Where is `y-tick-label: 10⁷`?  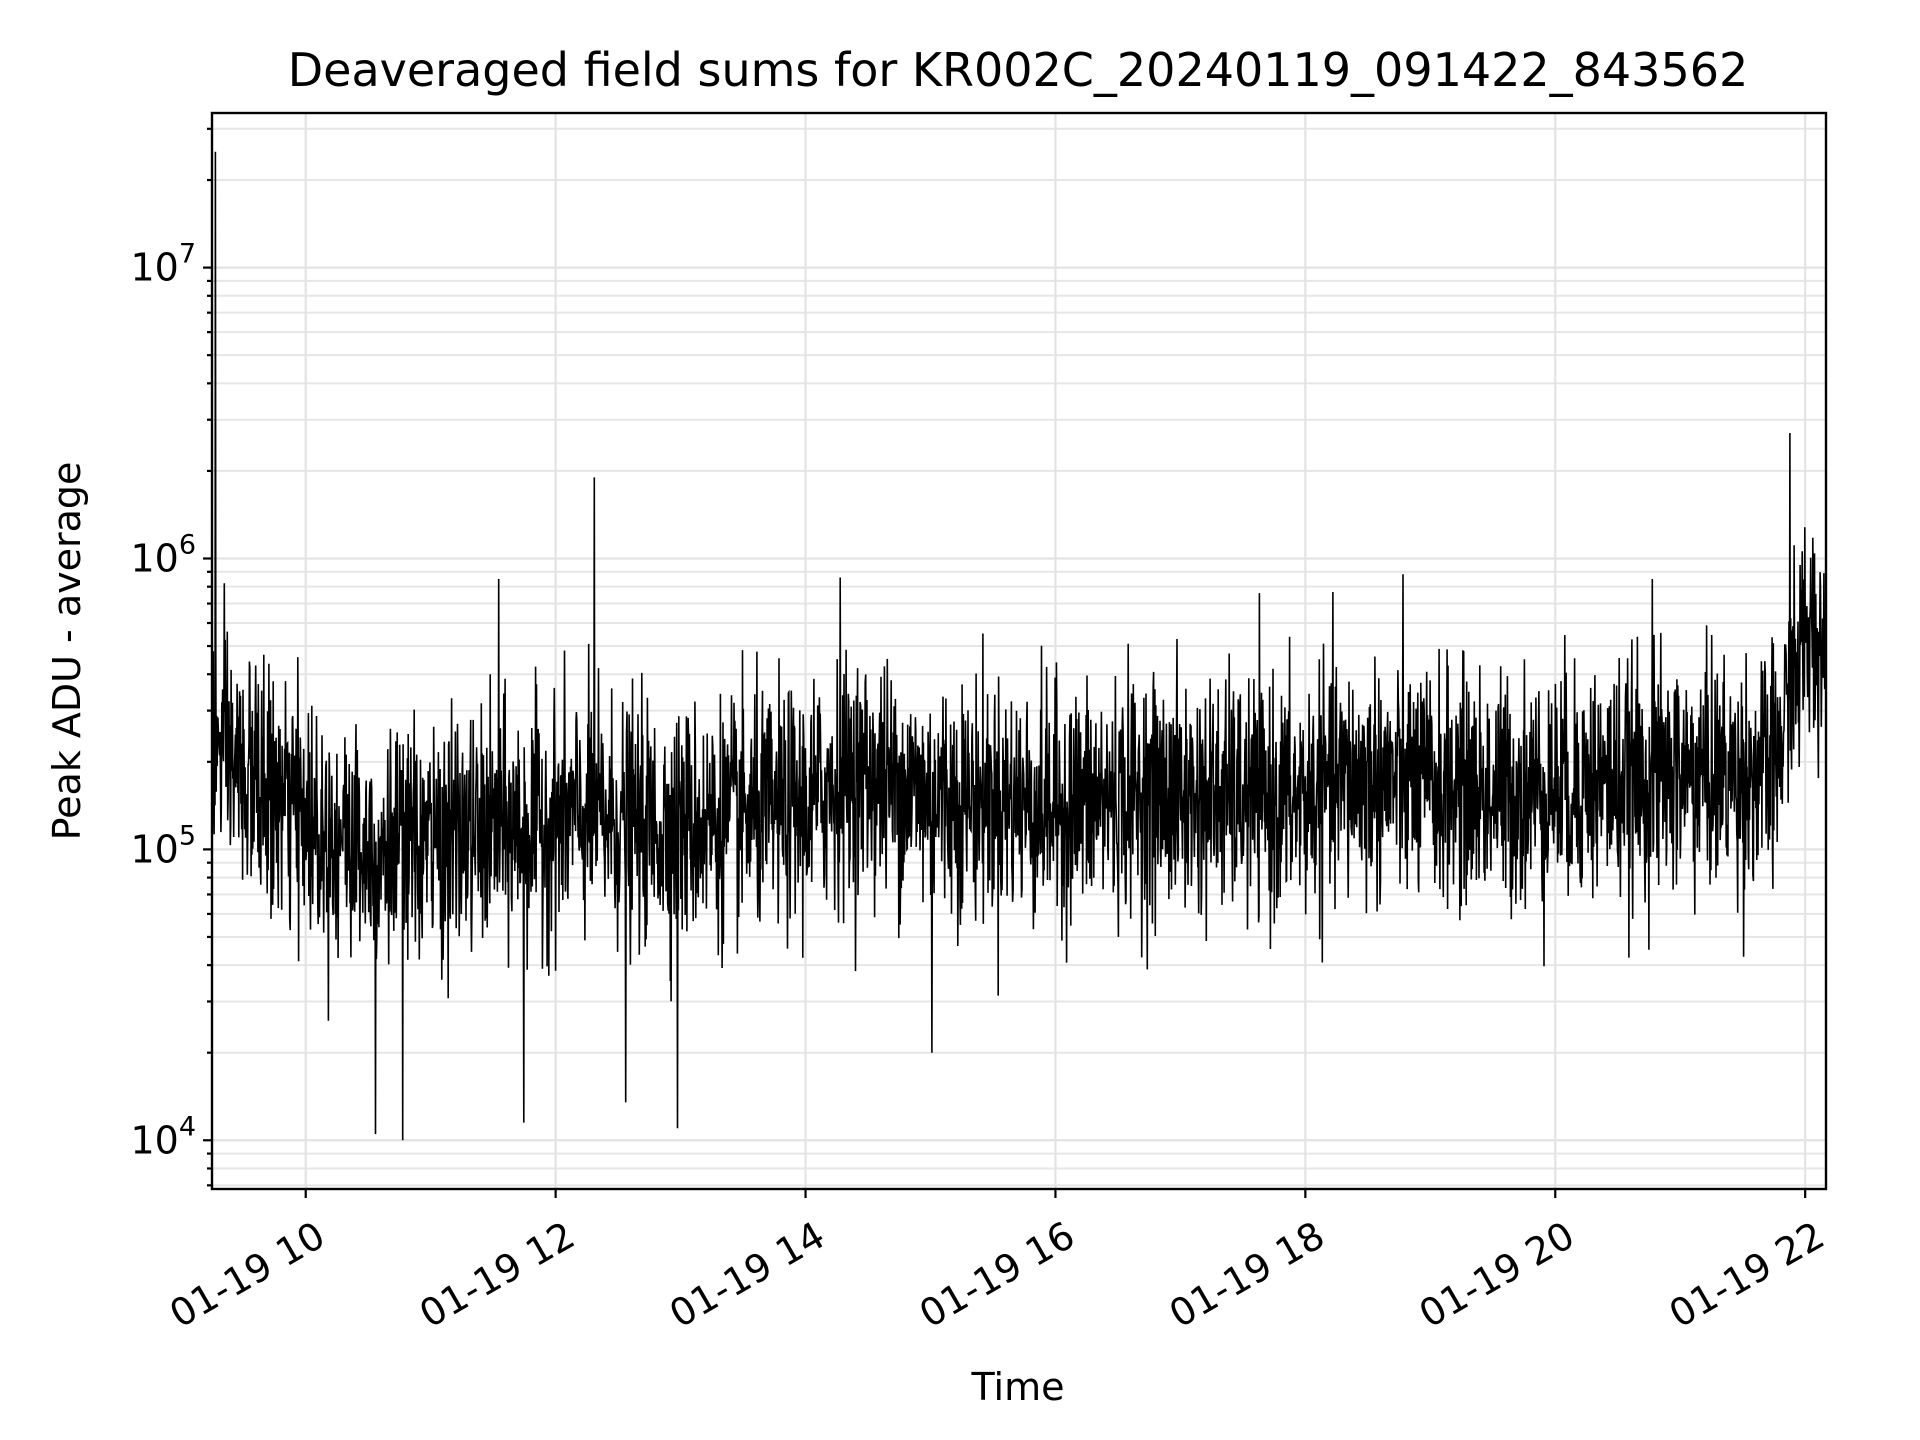 y-tick-label: 10⁷ is located at coordinates (163, 264).